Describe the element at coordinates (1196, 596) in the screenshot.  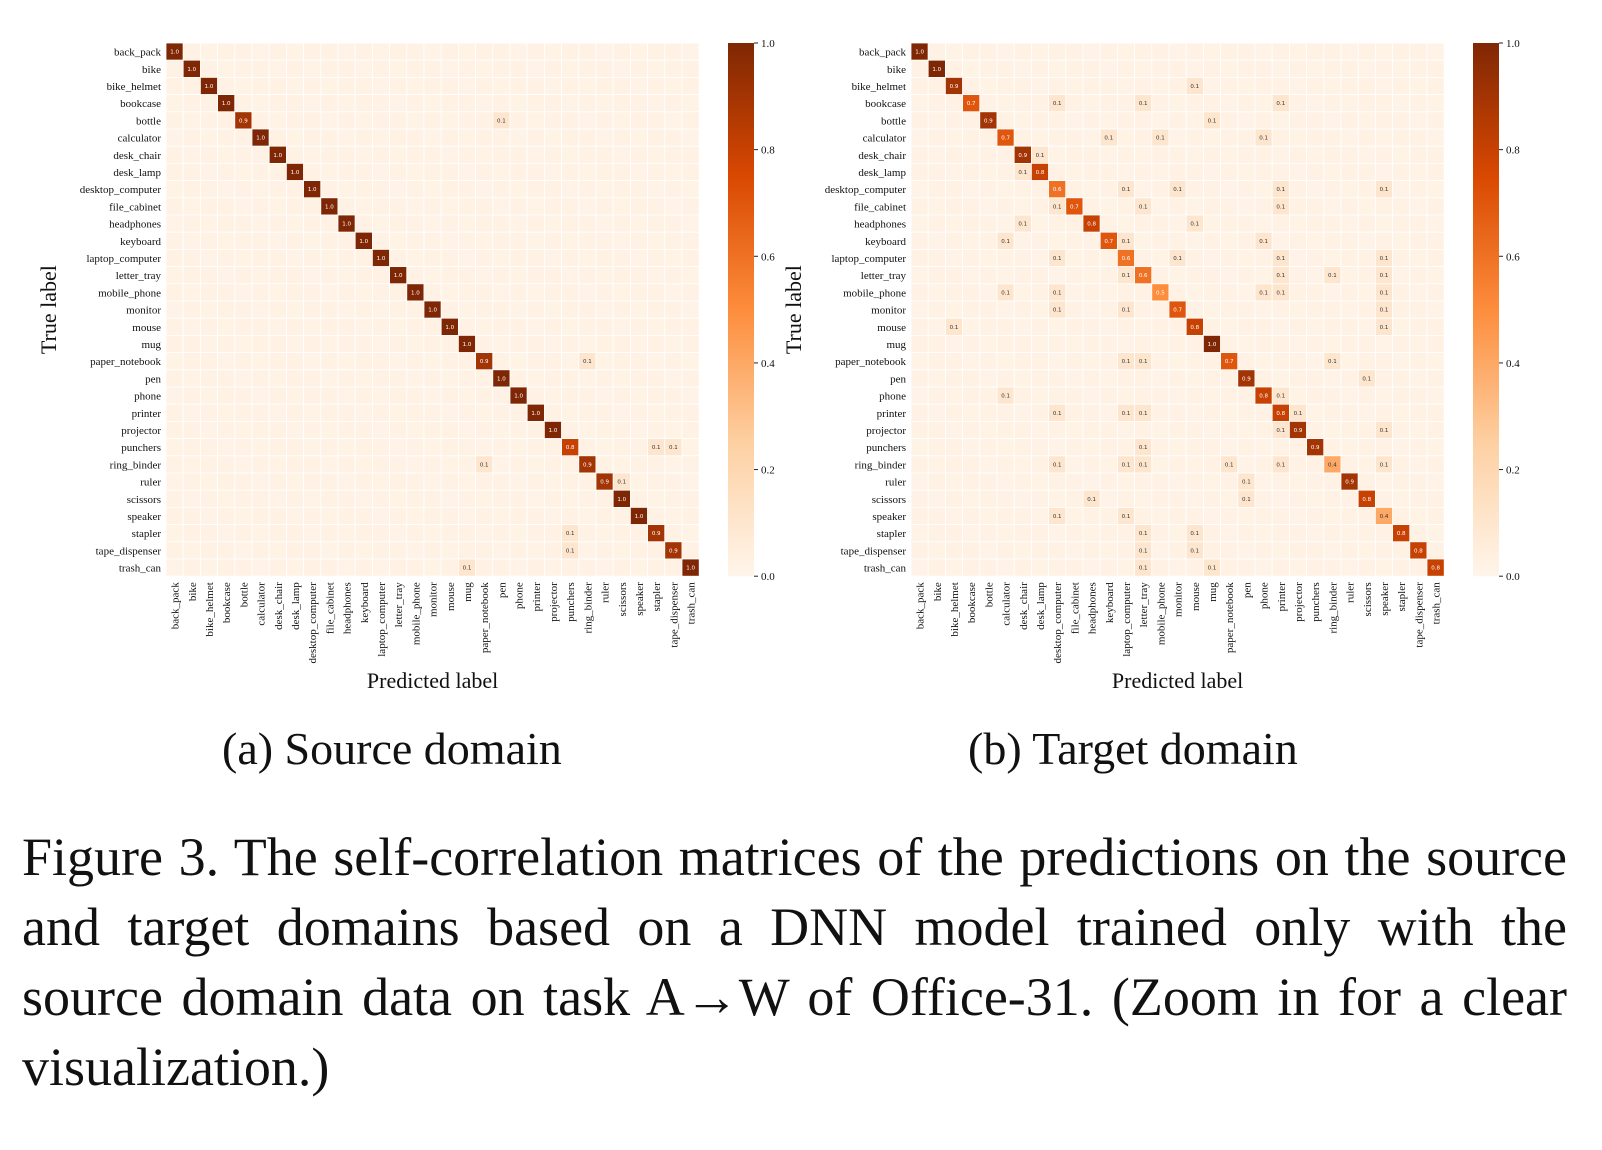
I see `x-tick-label: mouse` at that location.